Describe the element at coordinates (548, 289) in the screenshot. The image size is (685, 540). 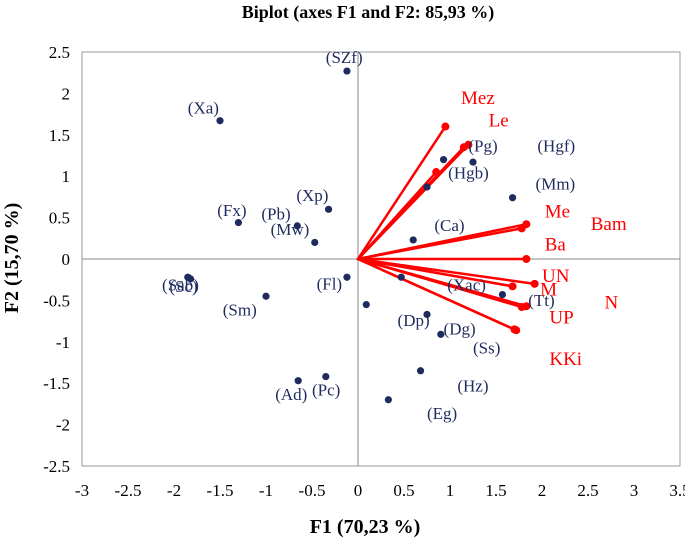
I see `variable-label: M` at that location.